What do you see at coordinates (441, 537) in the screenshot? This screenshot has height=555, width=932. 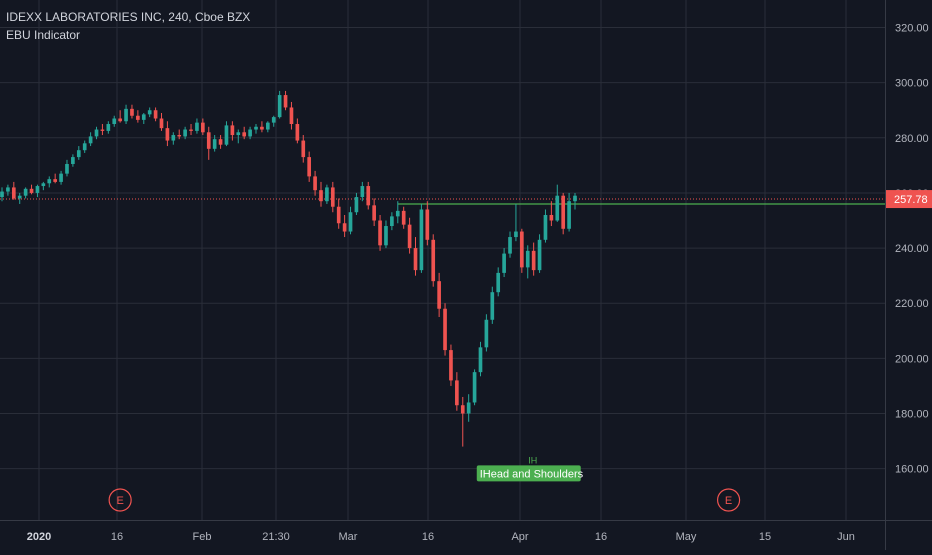 I see `time-axis: 2020 16 Feb 21:30 Mar 16 Apr 16 May 15 Jun` at bounding box center [441, 537].